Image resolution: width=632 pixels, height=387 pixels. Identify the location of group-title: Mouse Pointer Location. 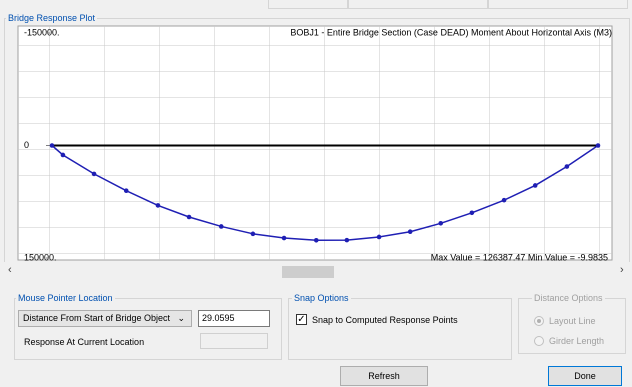
(65, 298).